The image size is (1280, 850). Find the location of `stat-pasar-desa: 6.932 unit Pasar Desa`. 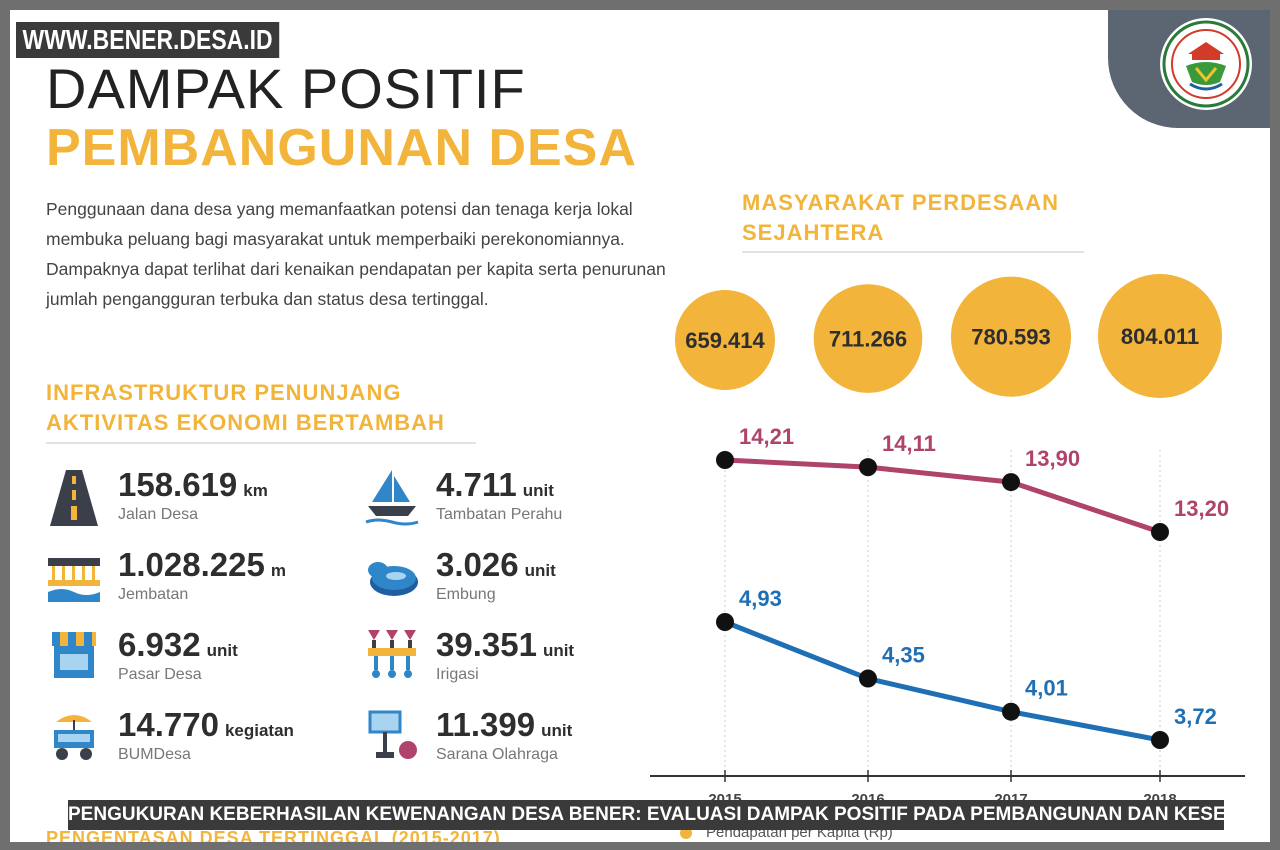

stat-pasar-desa: 6.932 unit Pasar Desa is located at coordinates (196, 661).